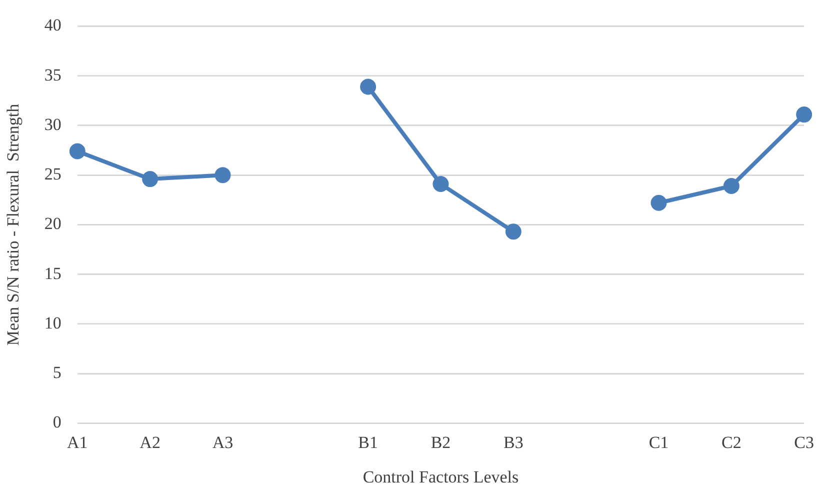 The image size is (824, 492). Describe the element at coordinates (53, 124) in the screenshot. I see `y-tick-label: 30` at that location.